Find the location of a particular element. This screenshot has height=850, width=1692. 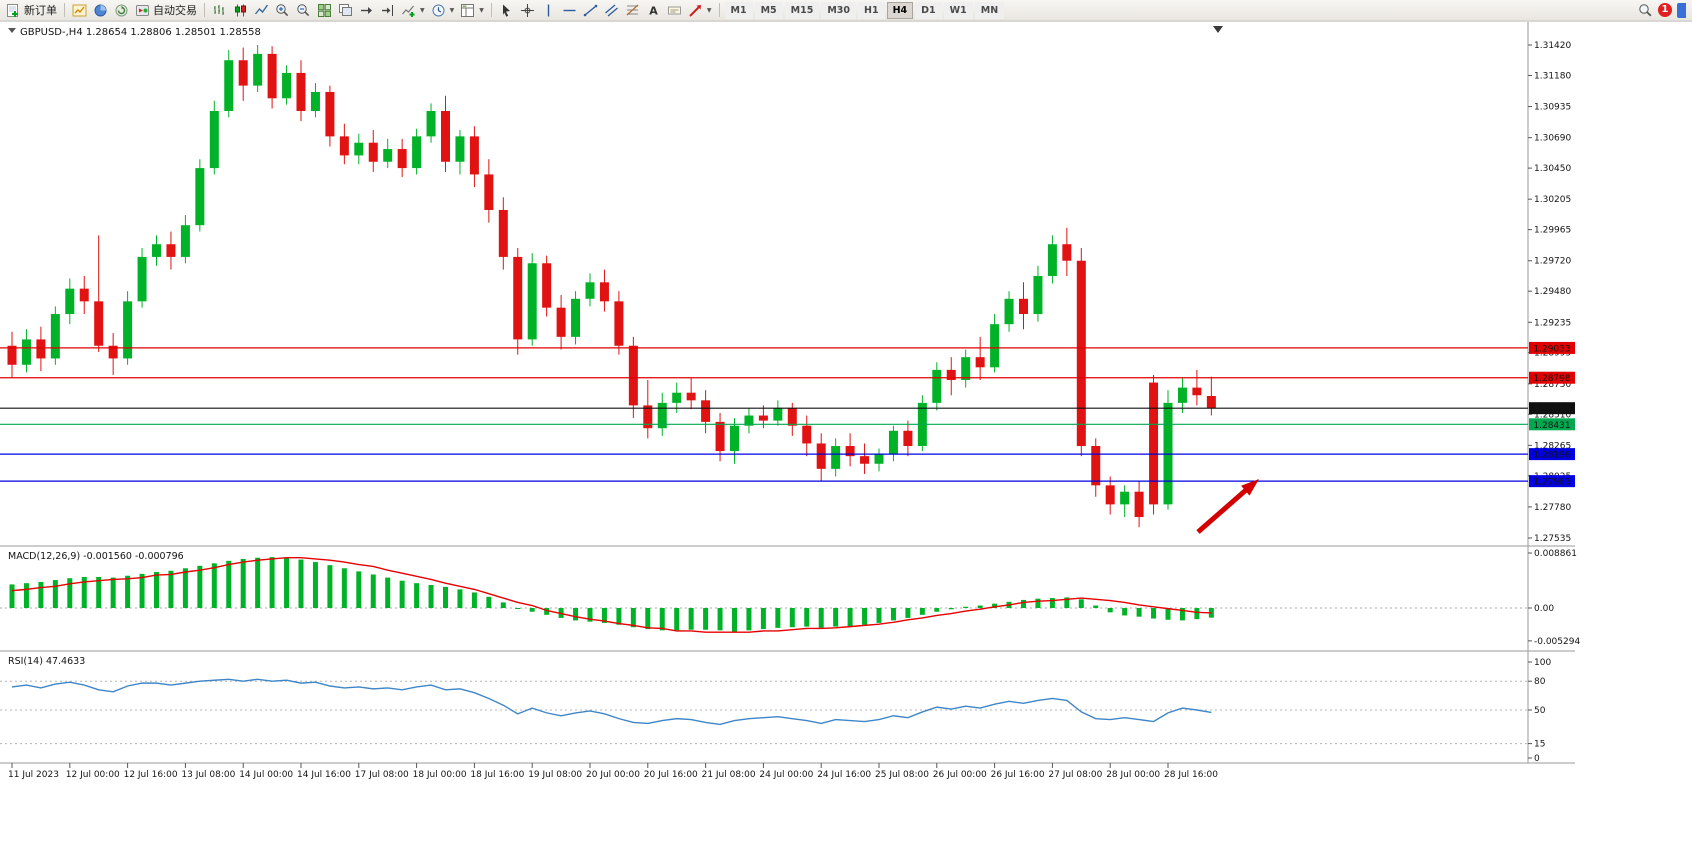

price-scale-label: 1.29235 is located at coordinates (1552, 323).